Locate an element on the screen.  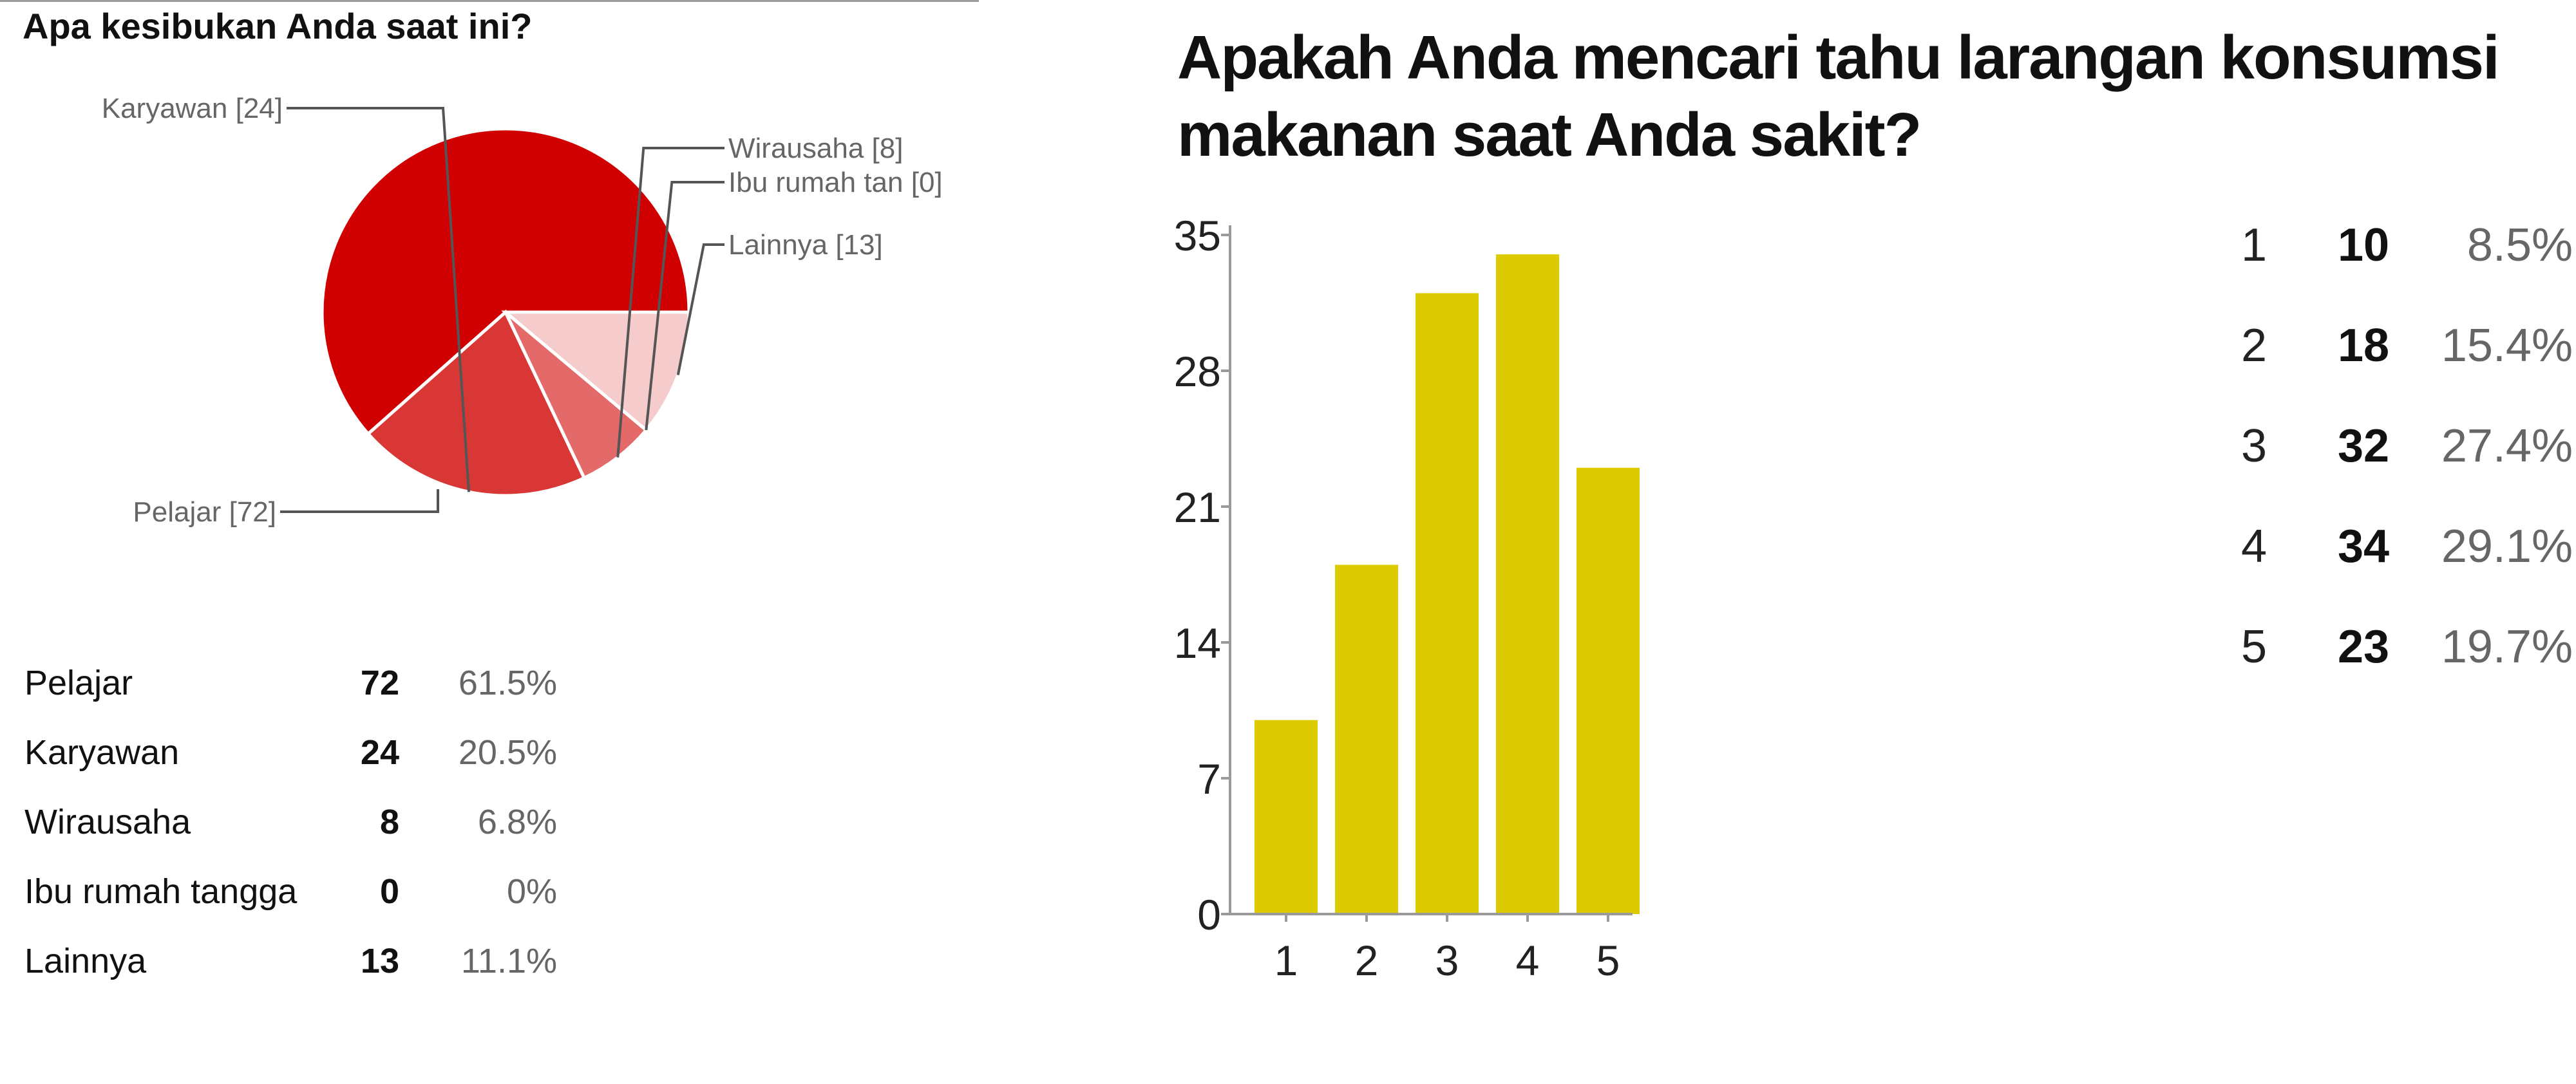
bar-table-percent: 29.1% is located at coordinates (2507, 547).